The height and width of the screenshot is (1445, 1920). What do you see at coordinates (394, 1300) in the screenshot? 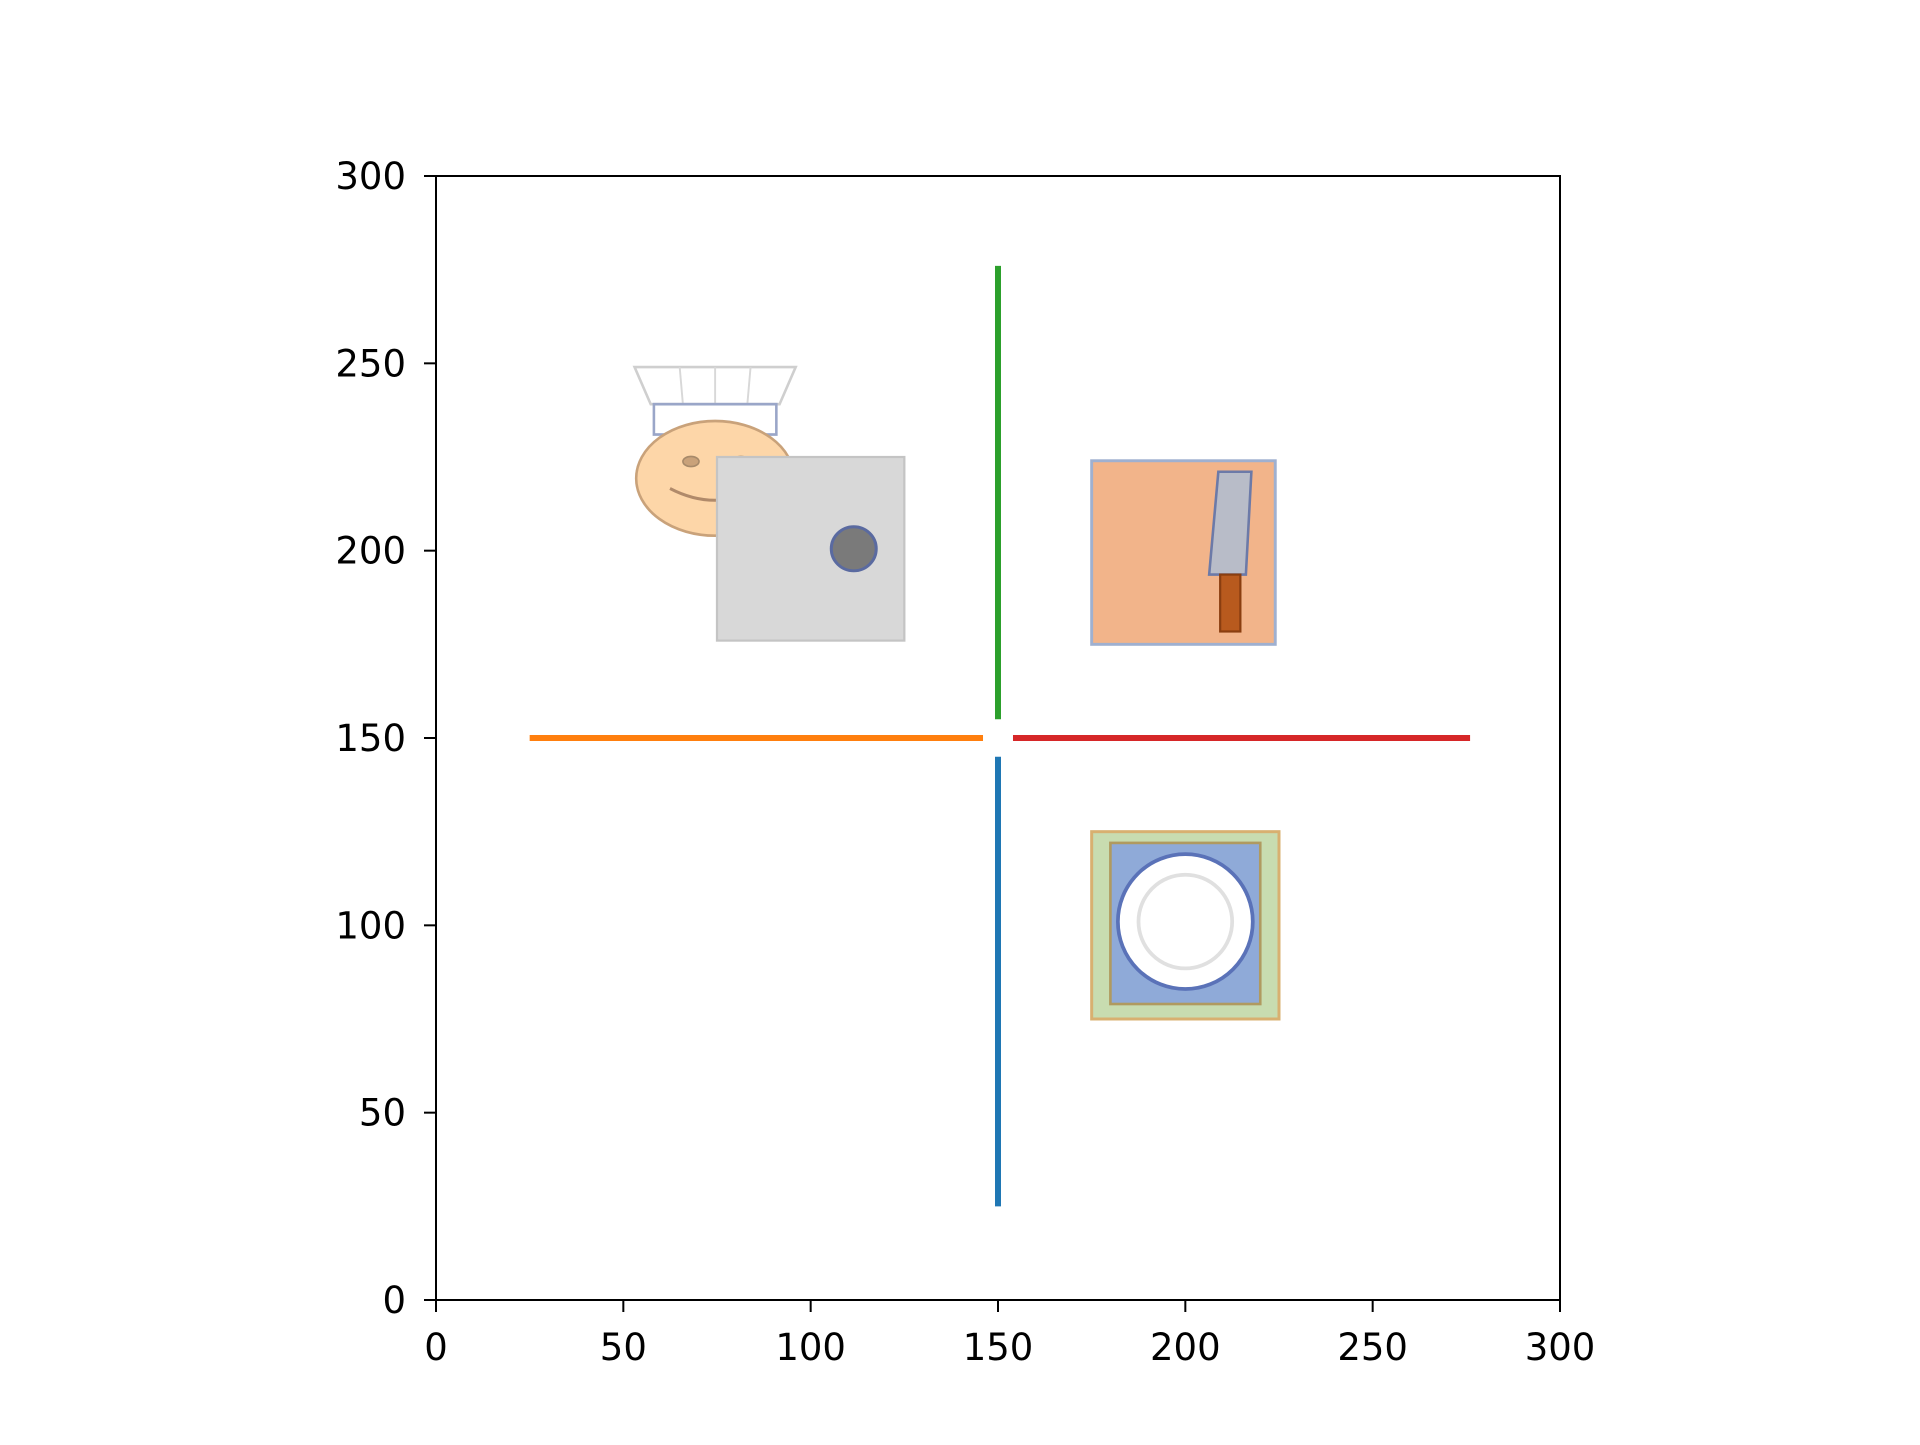
I see `y-tick-label: 0` at bounding box center [394, 1300].